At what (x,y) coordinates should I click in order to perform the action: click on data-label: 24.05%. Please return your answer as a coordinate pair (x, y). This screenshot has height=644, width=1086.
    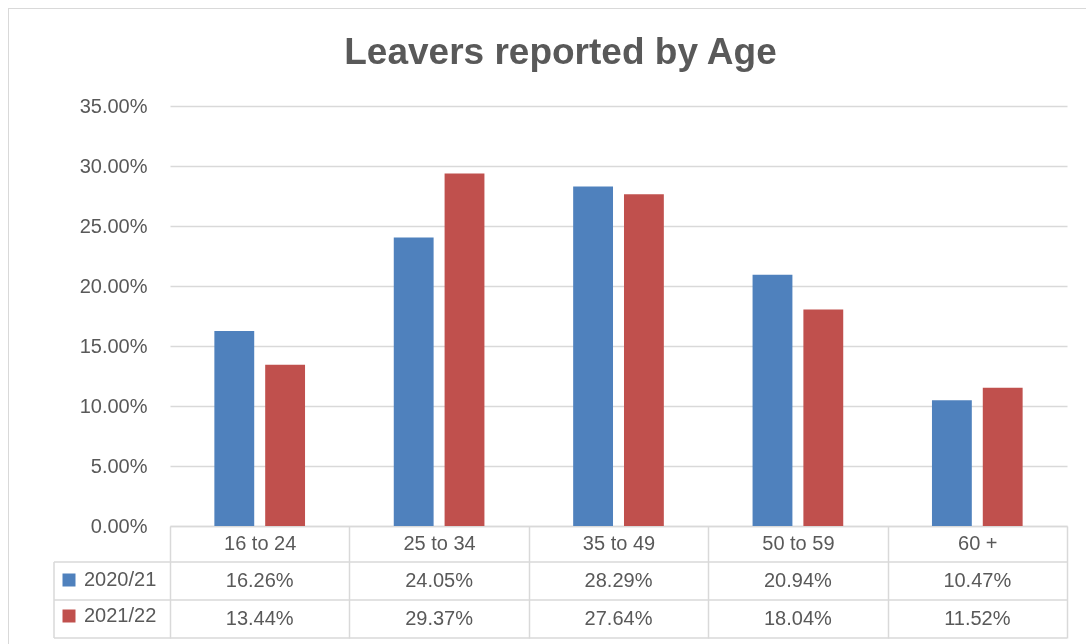
    Looking at the image, I should click on (439, 580).